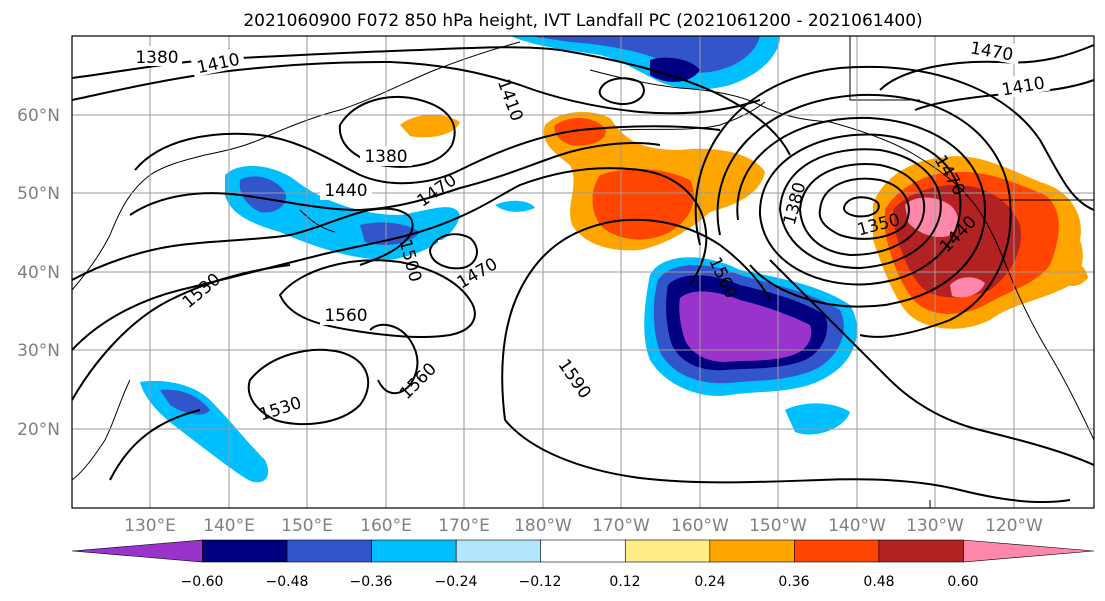  I want to click on colorbar-tick-label: −0.12, so click(540, 582).